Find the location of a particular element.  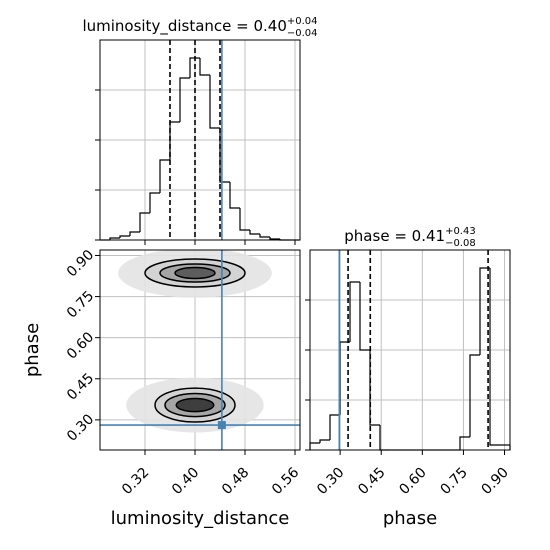

chart-title: phase = 0.41+0.43 −0.08 is located at coordinates (409, 237).